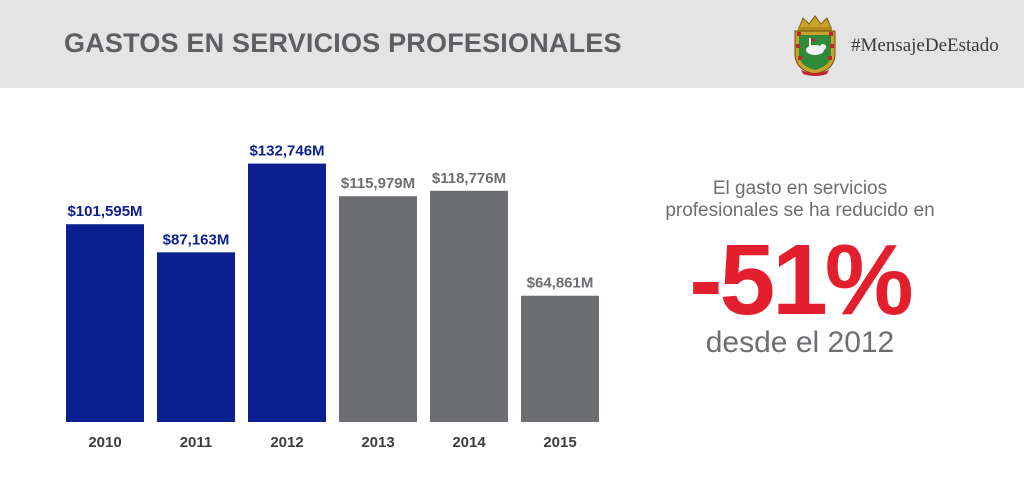 The width and height of the screenshot is (1024, 501). What do you see at coordinates (800, 188) in the screenshot?
I see `annotation-line-1: El gasto en servicios` at bounding box center [800, 188].